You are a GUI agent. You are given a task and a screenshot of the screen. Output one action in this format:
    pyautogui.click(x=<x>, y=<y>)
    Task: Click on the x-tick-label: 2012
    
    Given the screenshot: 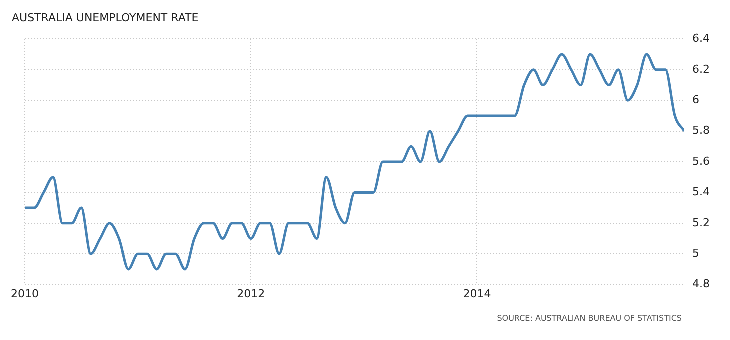 What is the action you would take?
    pyautogui.click(x=251, y=293)
    